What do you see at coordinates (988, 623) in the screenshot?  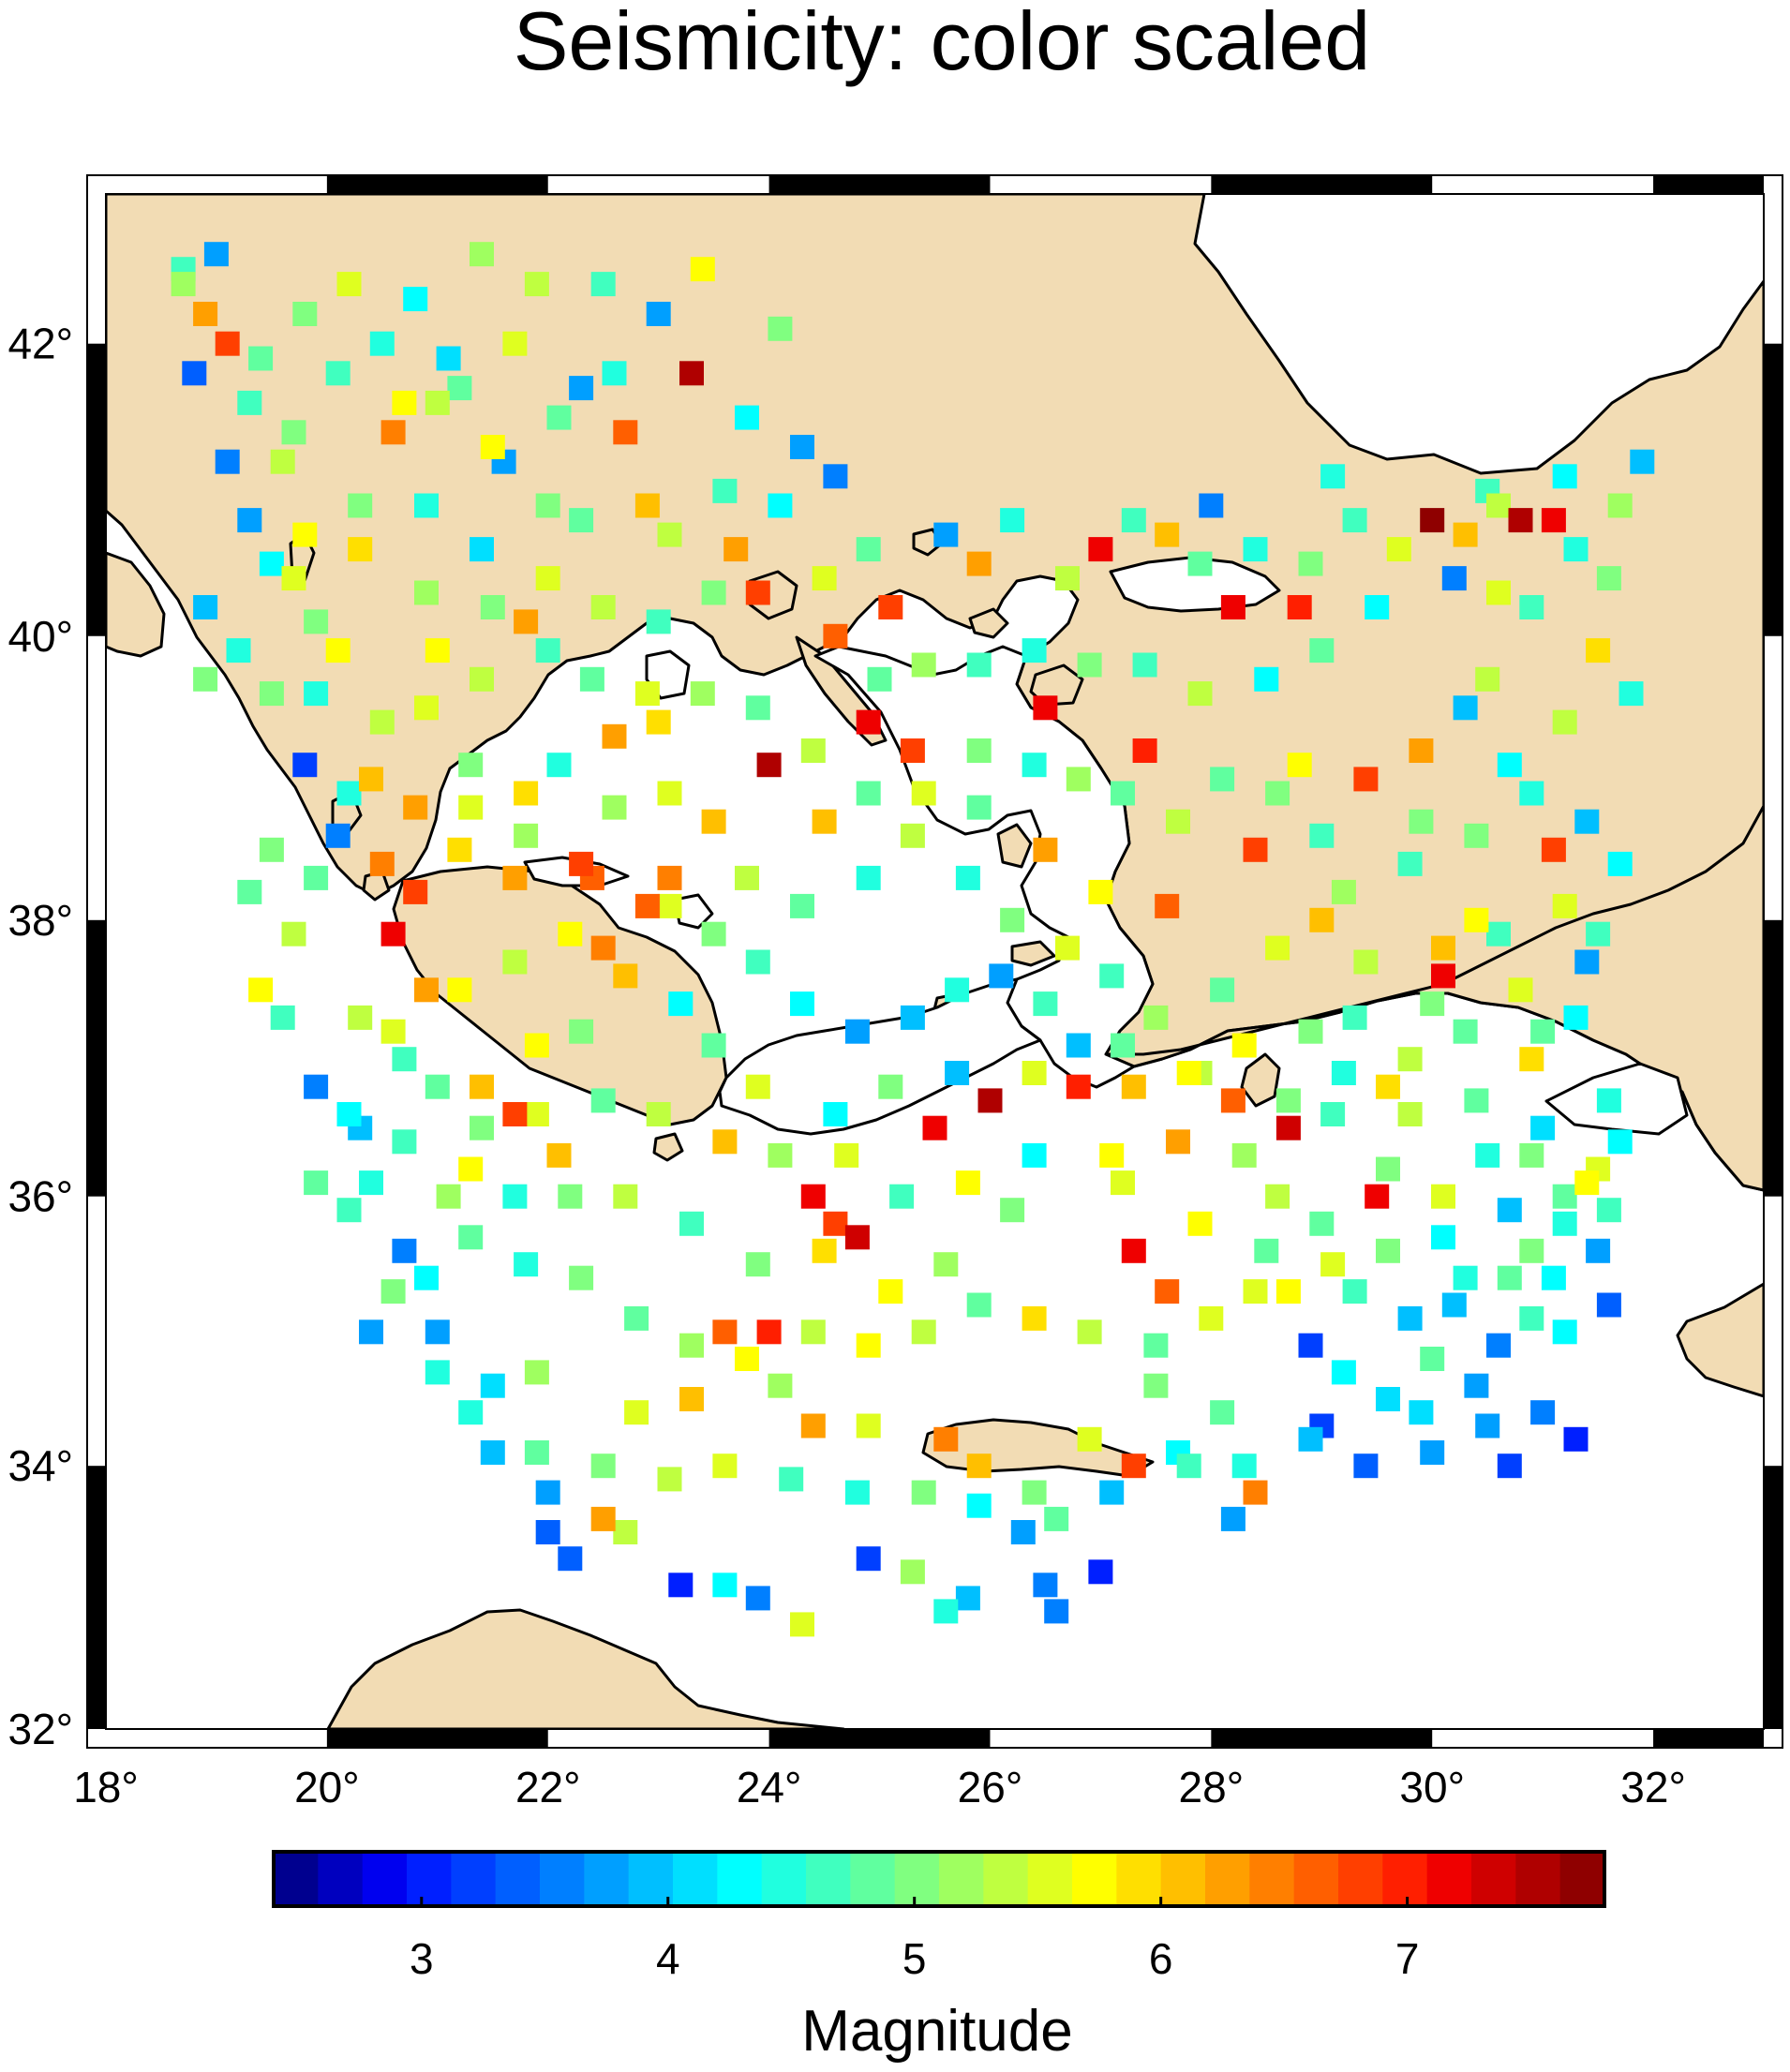 I see `land-lemnos` at bounding box center [988, 623].